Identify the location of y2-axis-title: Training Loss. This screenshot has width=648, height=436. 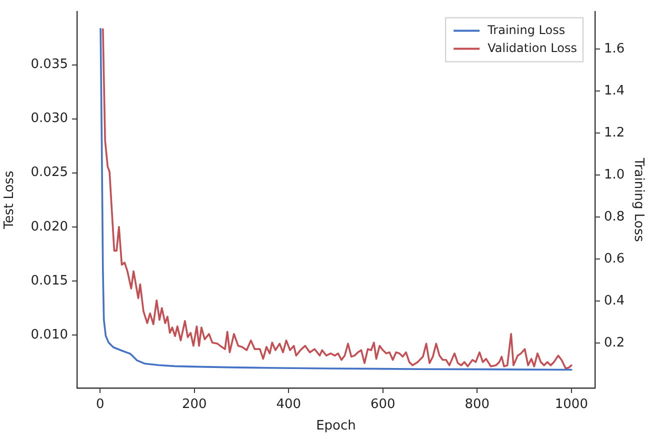
(638, 199).